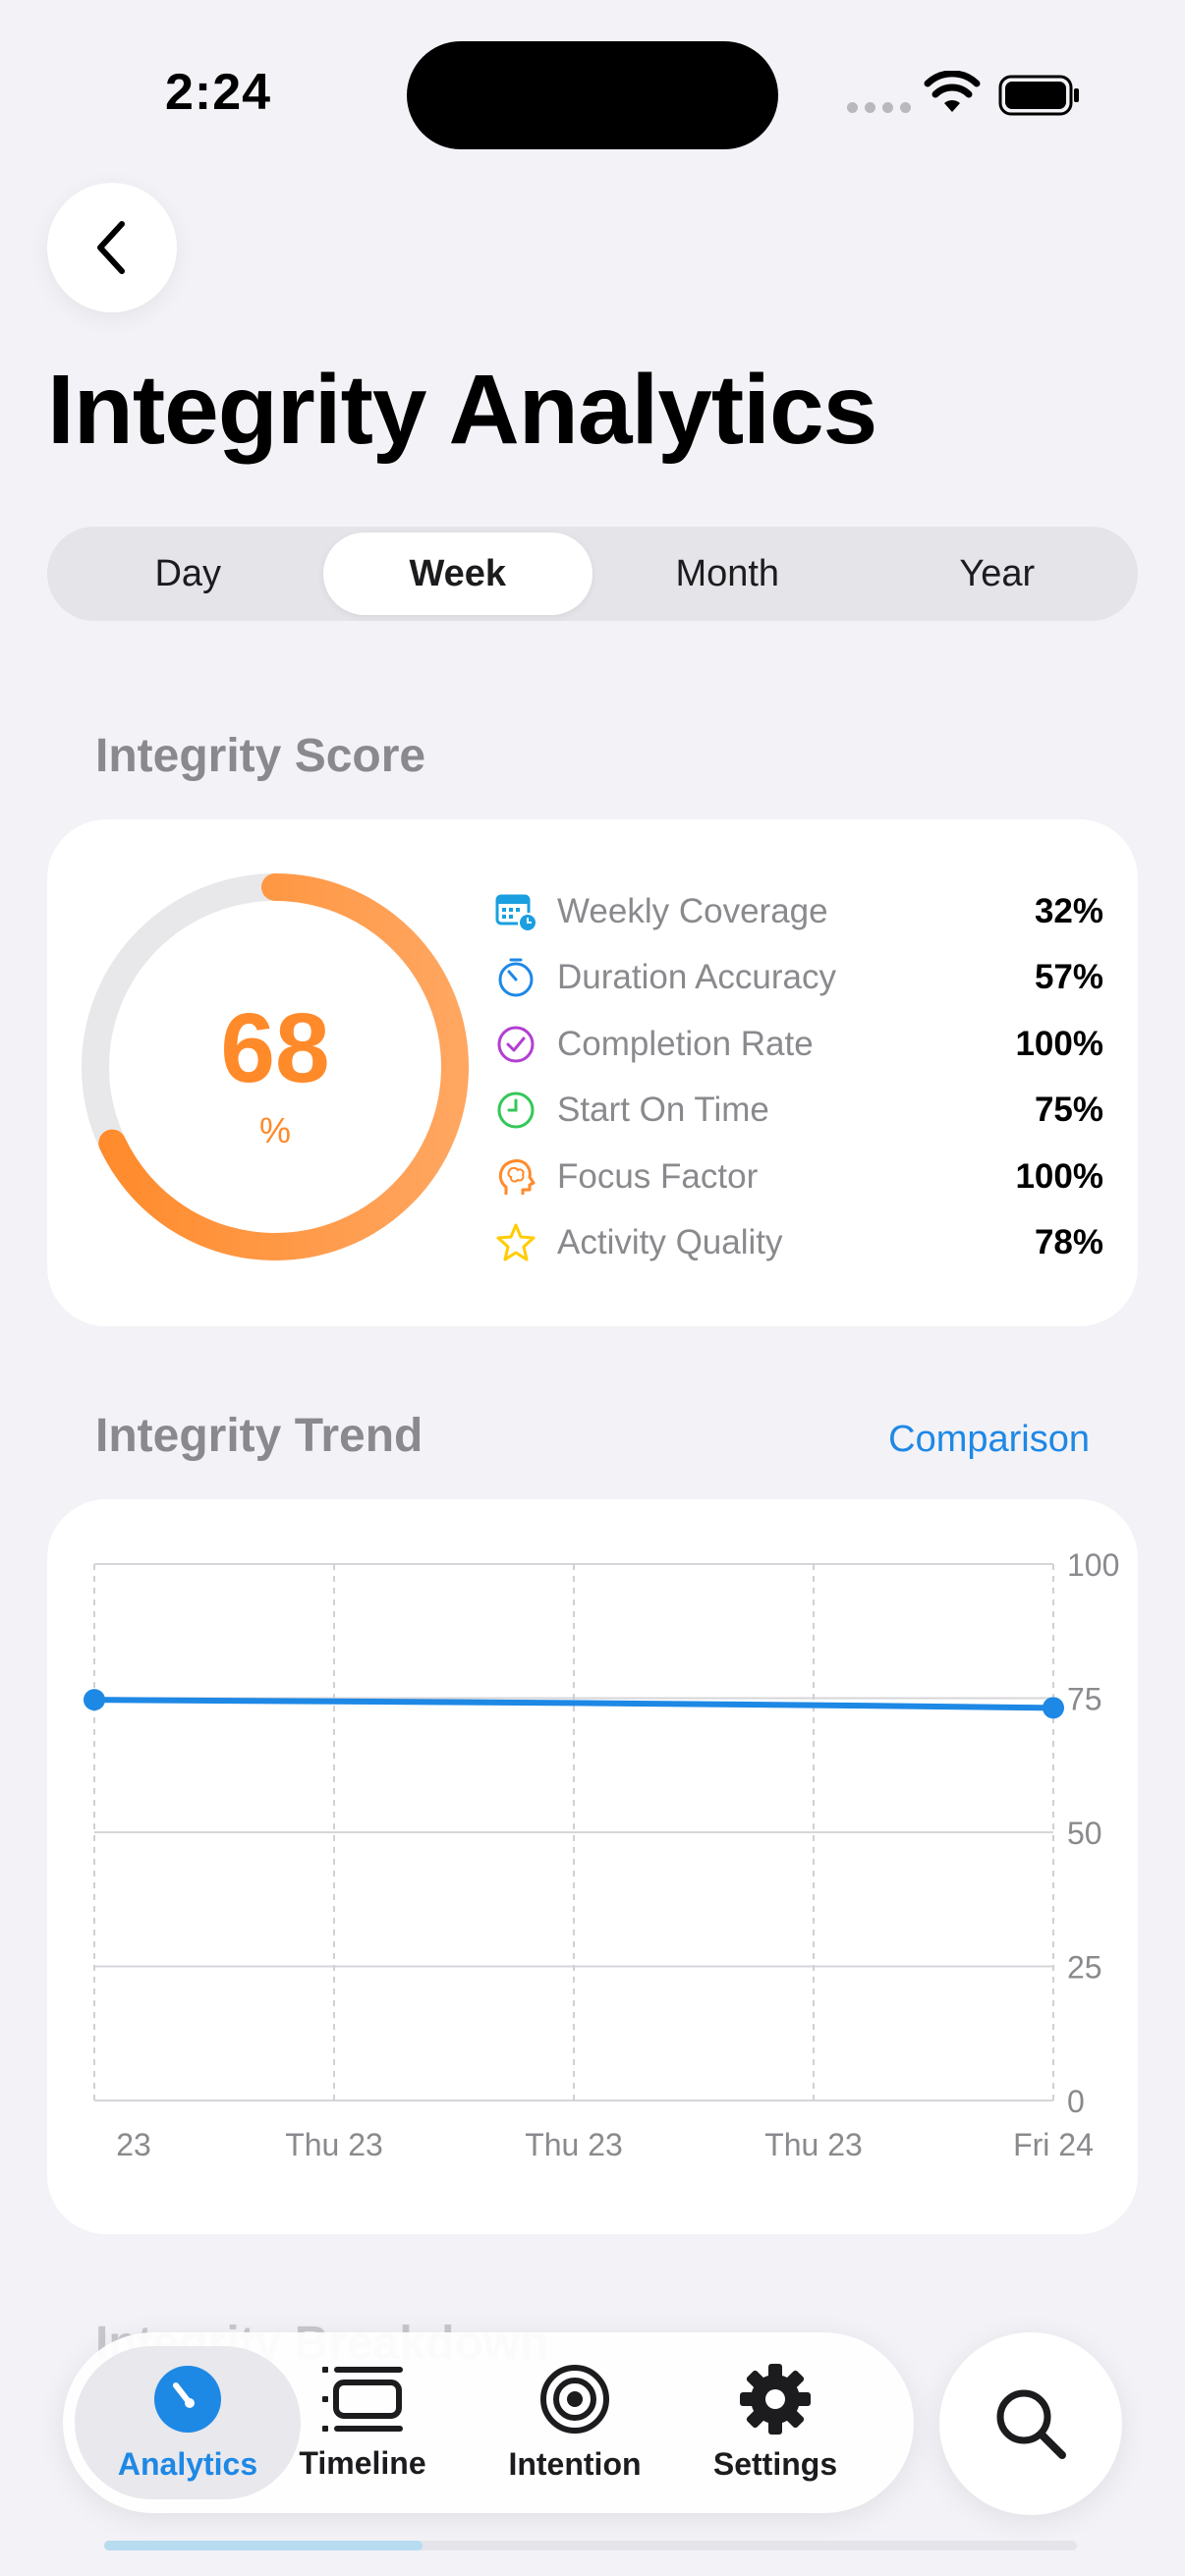 The width and height of the screenshot is (1185, 2576). I want to click on metric-value: 75%, so click(1069, 1110).